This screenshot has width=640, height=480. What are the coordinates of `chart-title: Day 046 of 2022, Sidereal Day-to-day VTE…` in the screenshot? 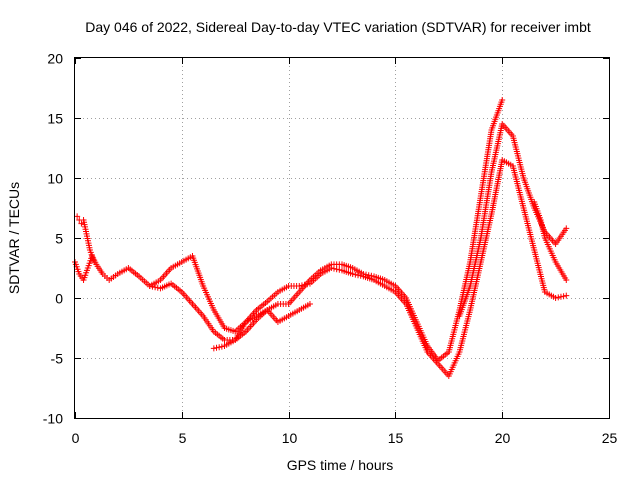 It's located at (338, 27).